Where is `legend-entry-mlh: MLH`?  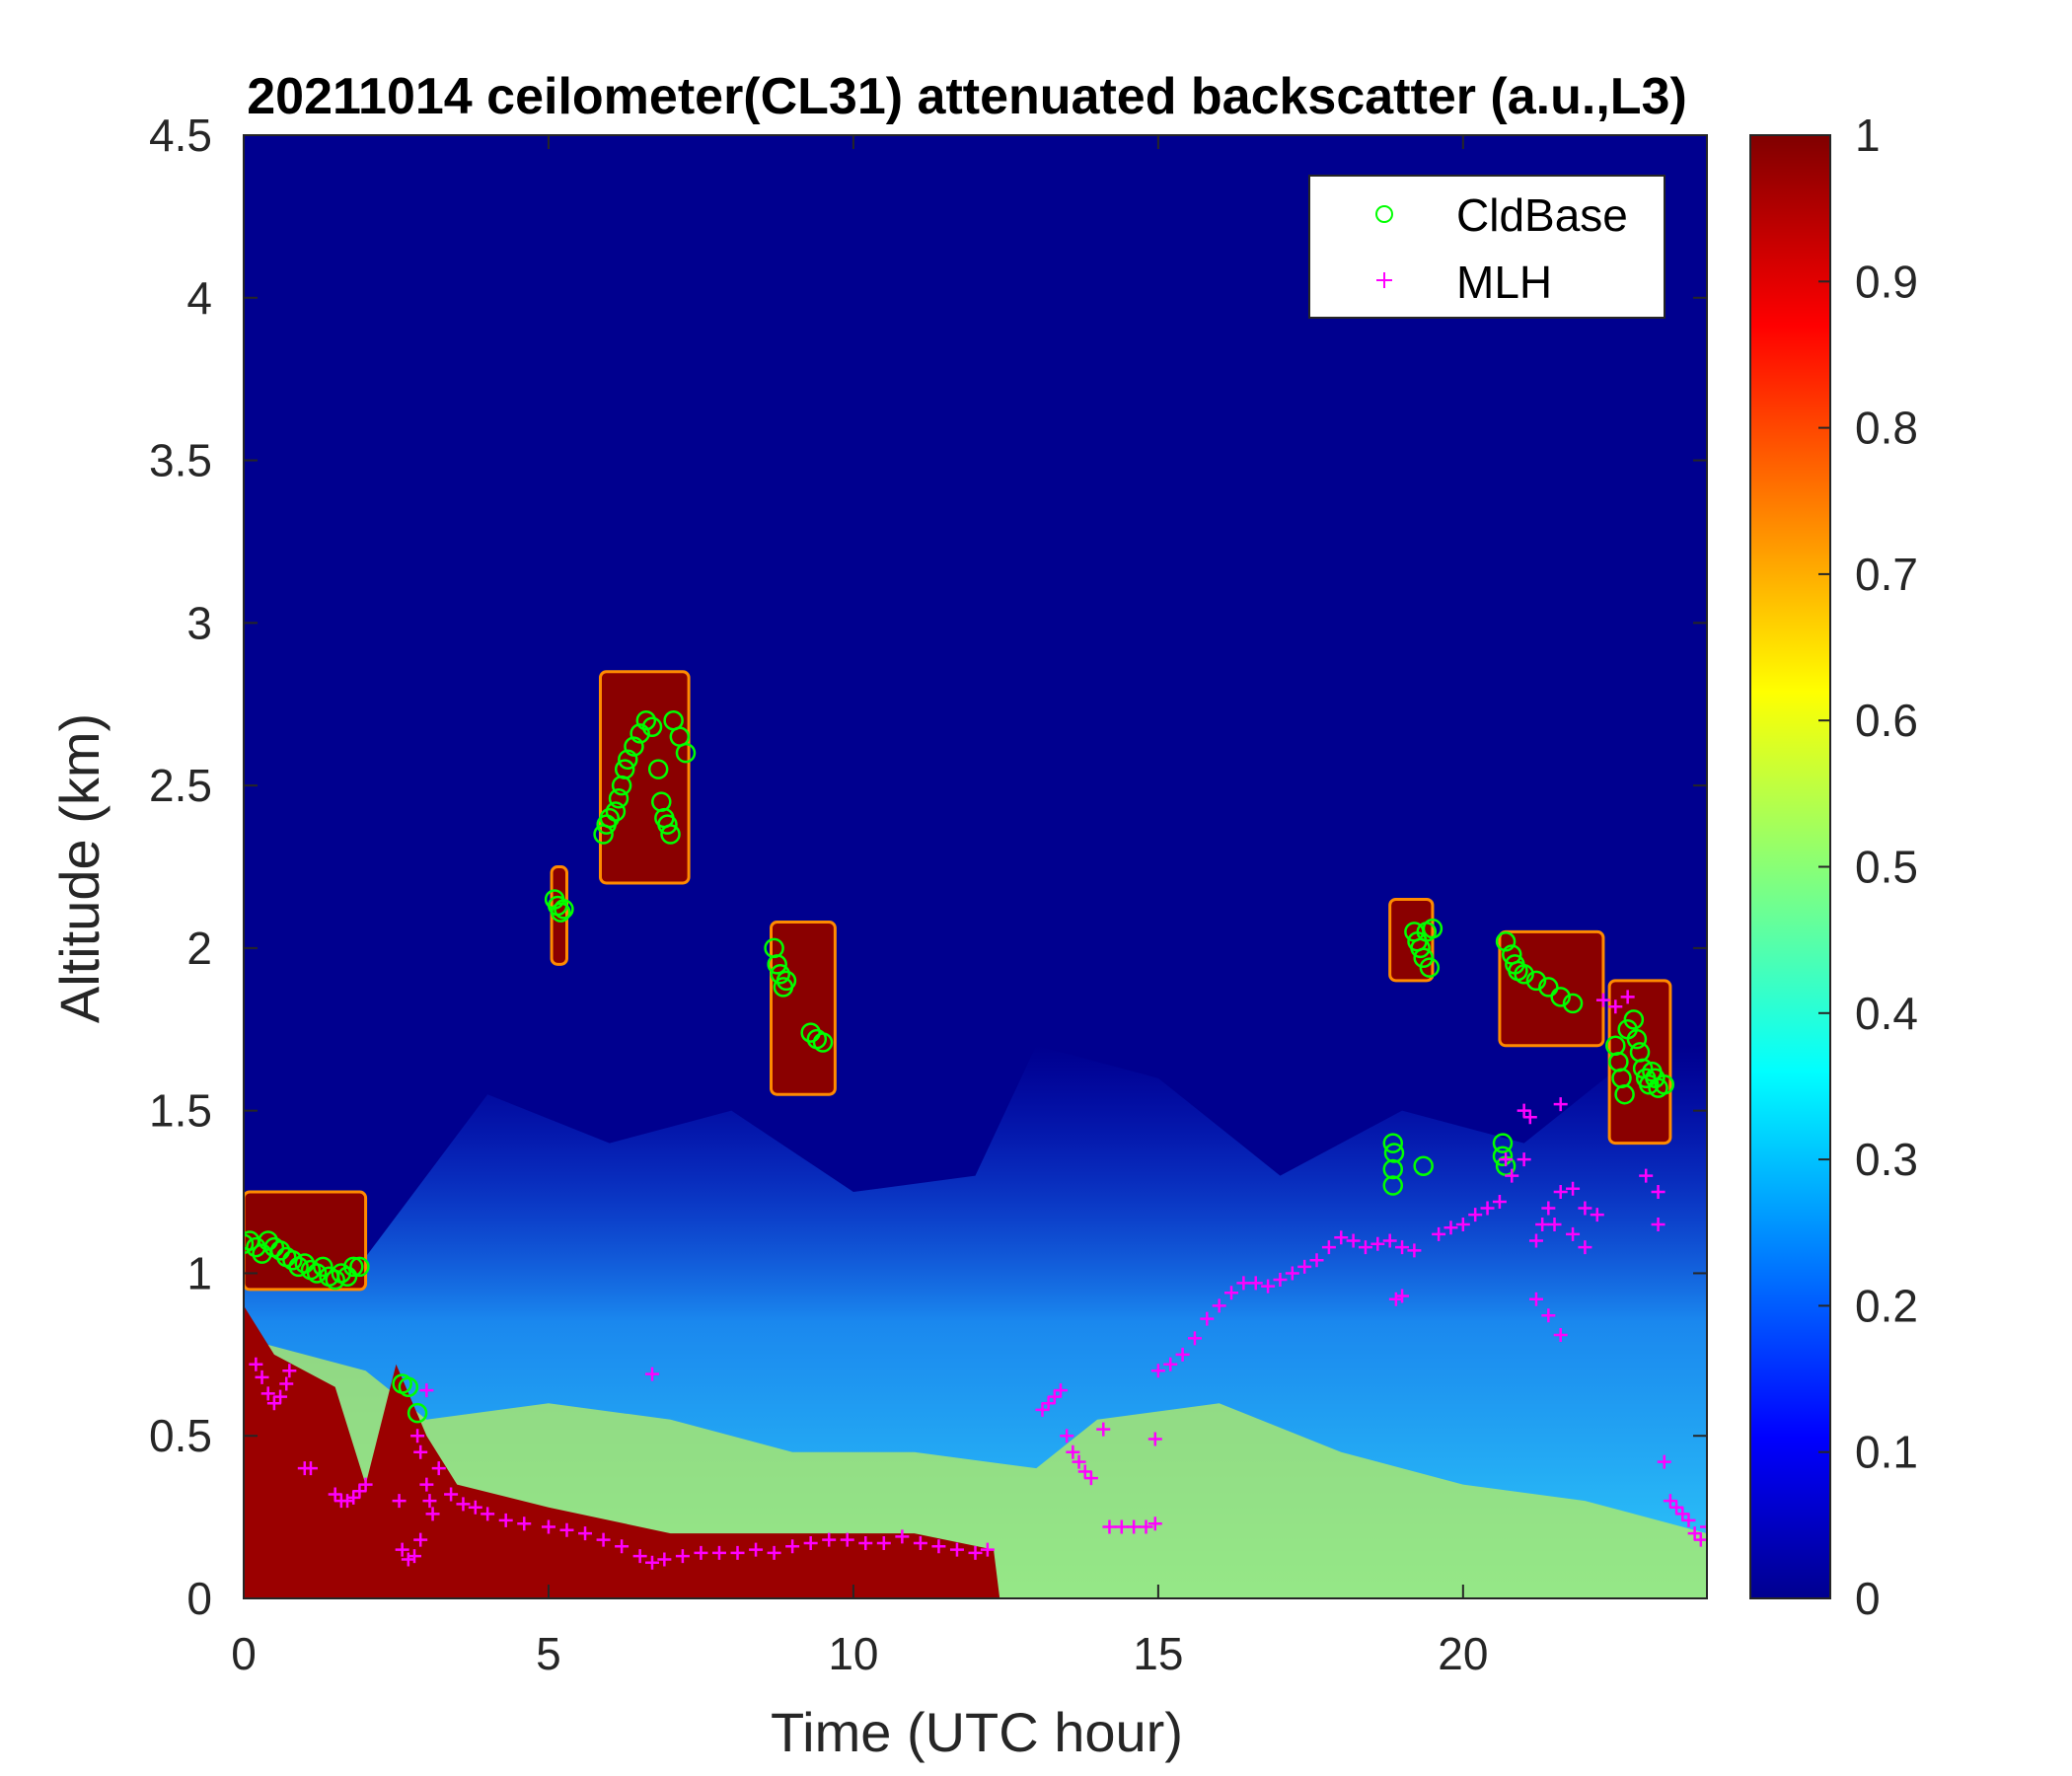
legend-entry-mlh: MLH is located at coordinates (1504, 283).